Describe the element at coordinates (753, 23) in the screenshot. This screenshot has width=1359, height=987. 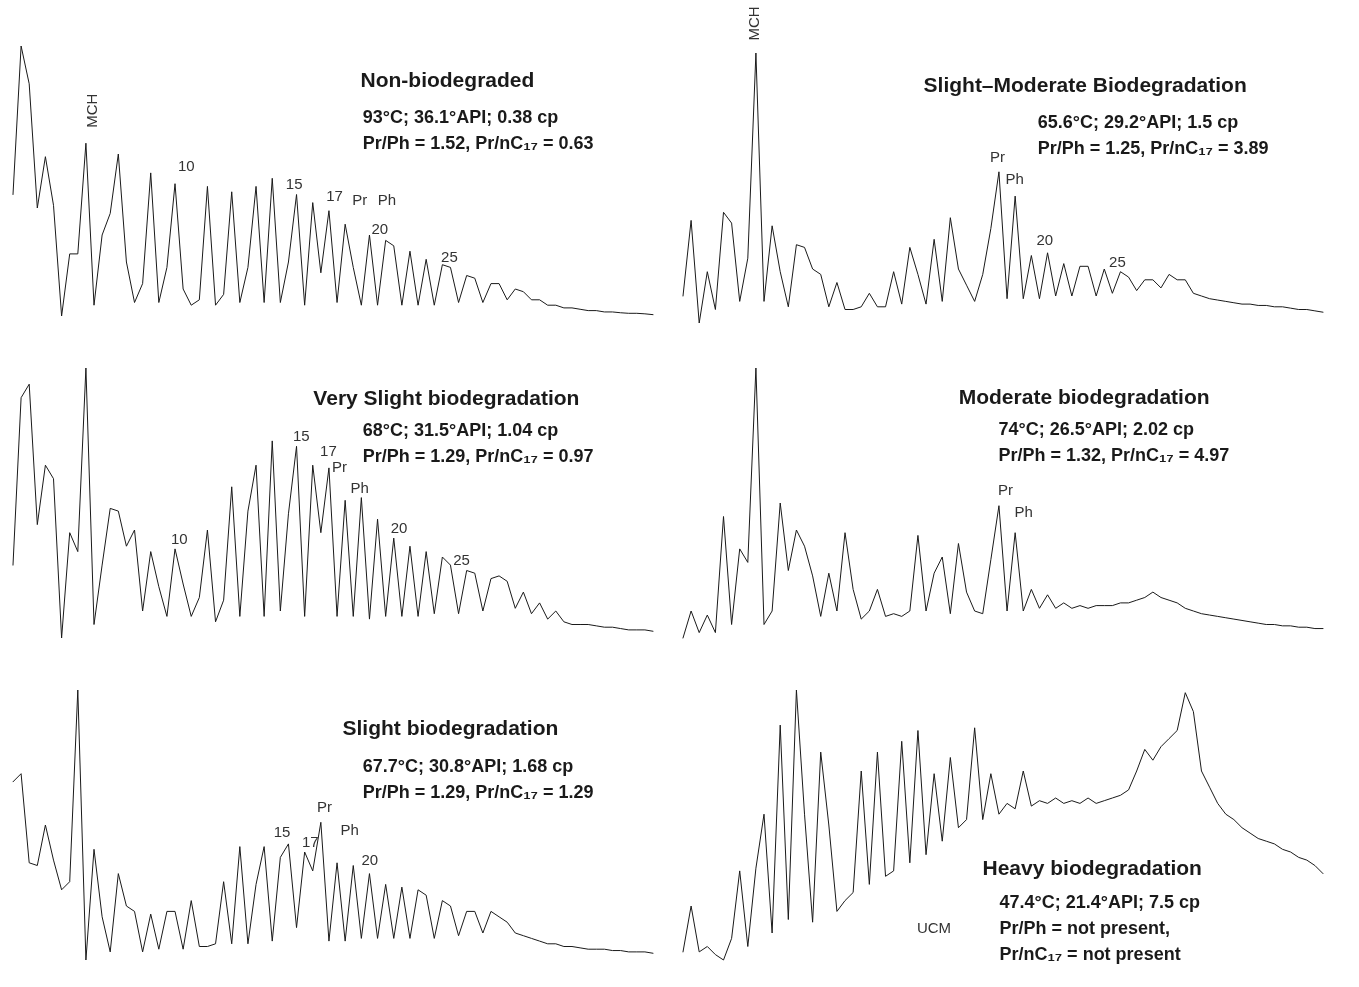
I see `text: MCH` at that location.